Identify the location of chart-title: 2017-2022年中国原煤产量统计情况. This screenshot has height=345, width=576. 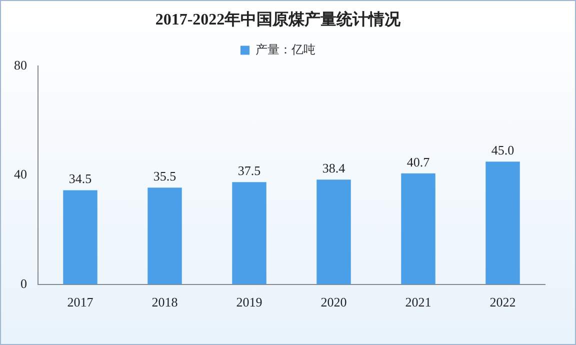
(278, 19).